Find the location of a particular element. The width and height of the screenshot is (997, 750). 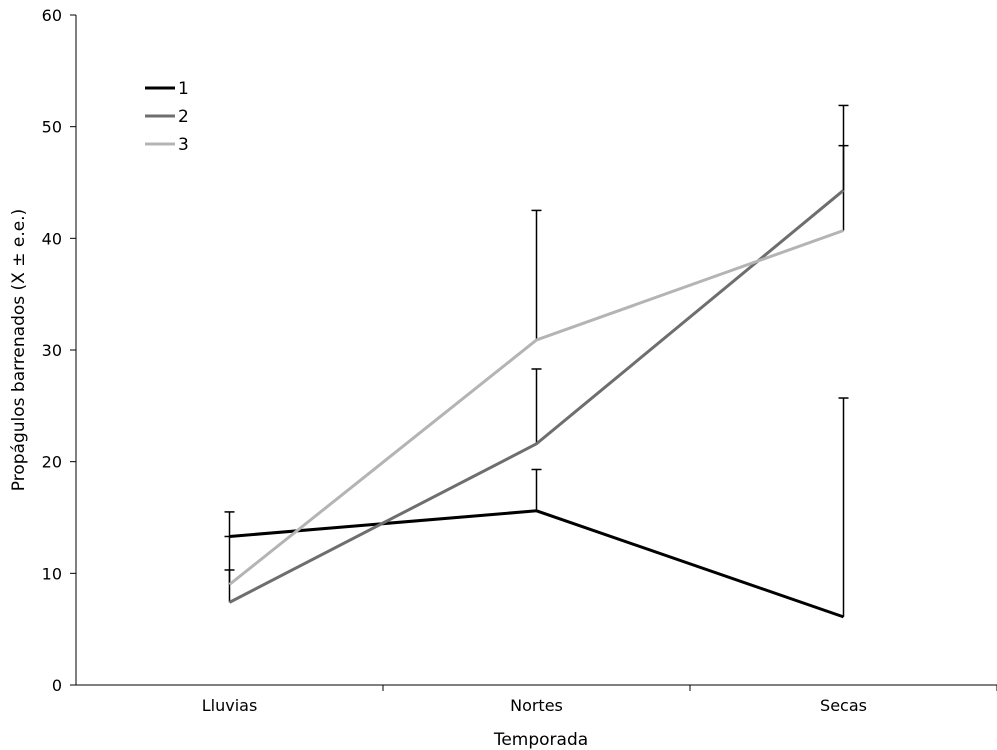

legend-label-2: 2 is located at coordinates (183, 117).